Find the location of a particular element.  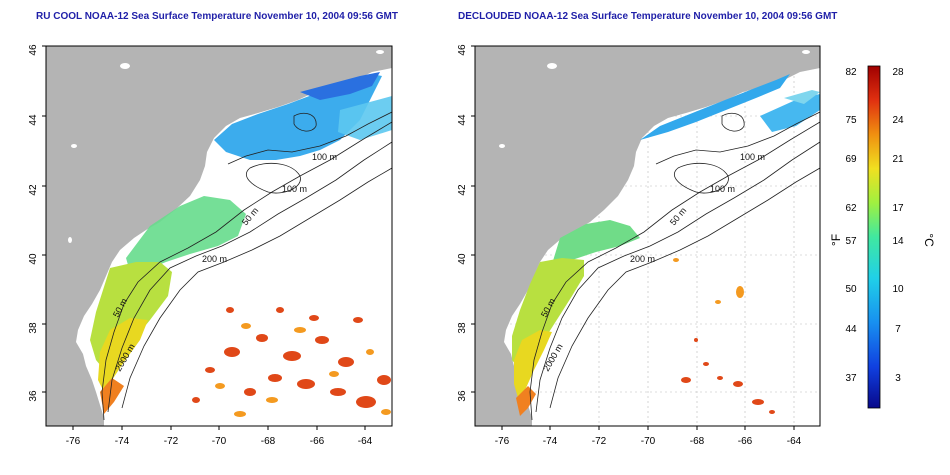

f-tick: 75 is located at coordinates (851, 120).